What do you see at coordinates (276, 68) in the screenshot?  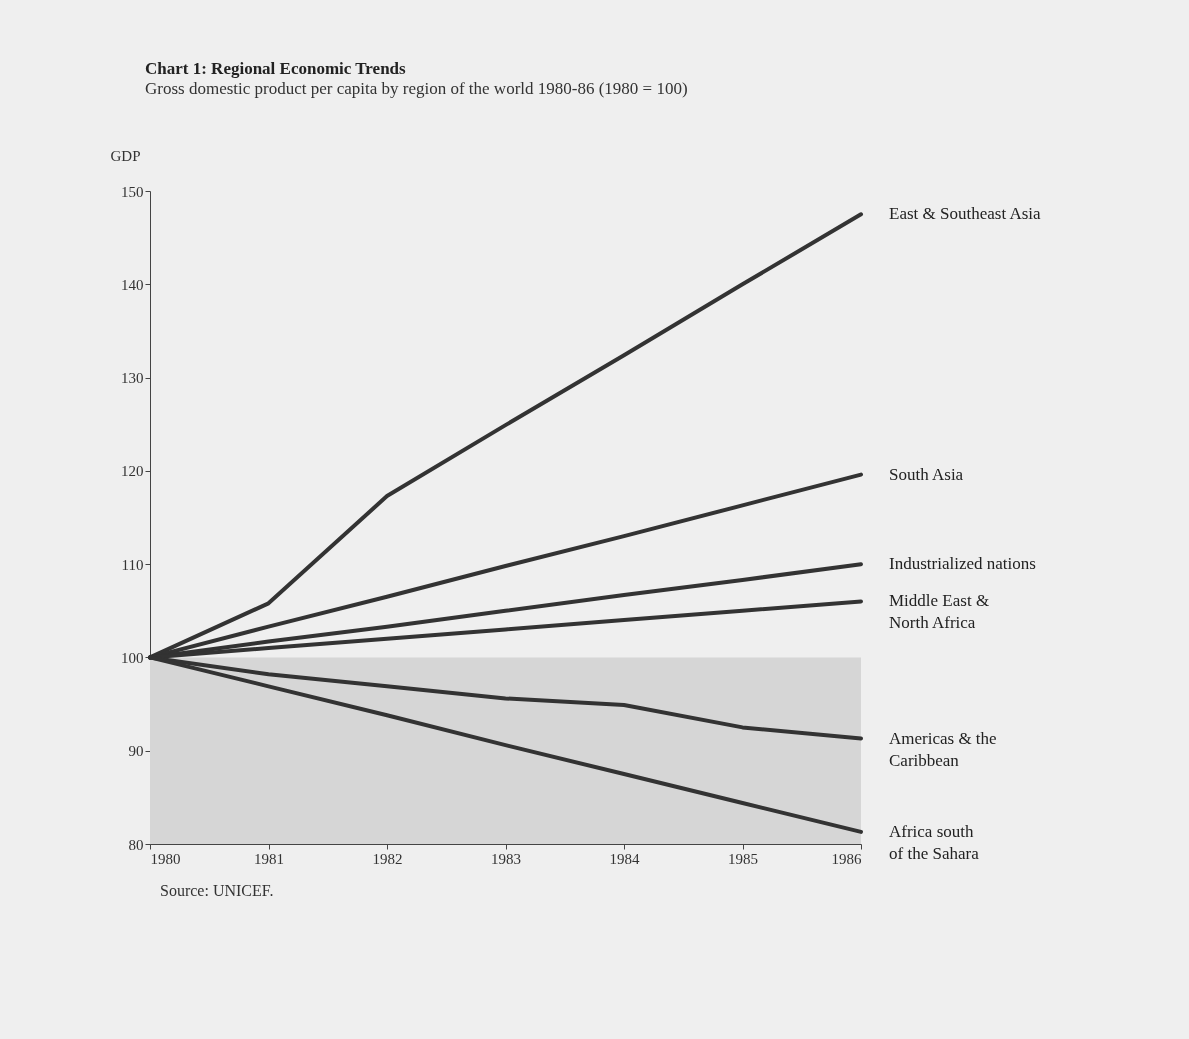 I see `chart-title: Chart 1: Regional Economic Trends` at bounding box center [276, 68].